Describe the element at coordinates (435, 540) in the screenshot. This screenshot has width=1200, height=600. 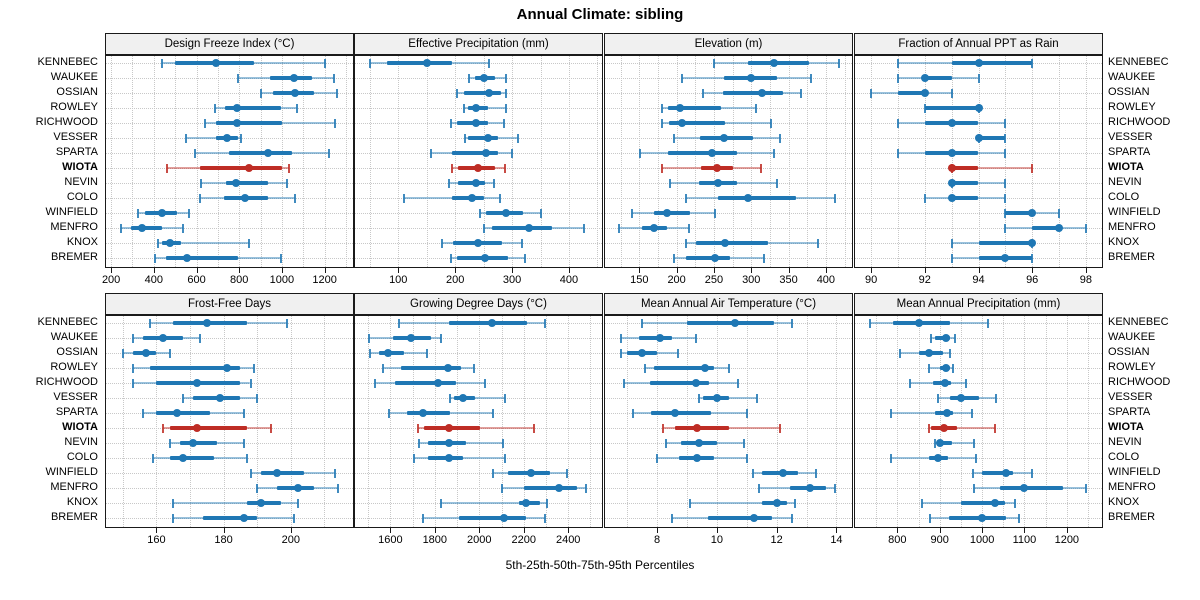
I see `x-tick-label: 1800` at that location.